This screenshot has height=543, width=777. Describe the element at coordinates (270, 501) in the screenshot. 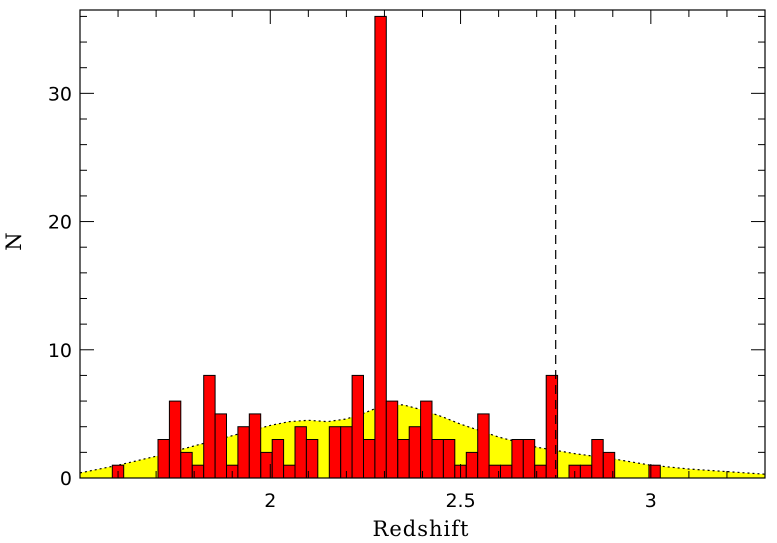

I see `x-tick-label: 2` at that location.